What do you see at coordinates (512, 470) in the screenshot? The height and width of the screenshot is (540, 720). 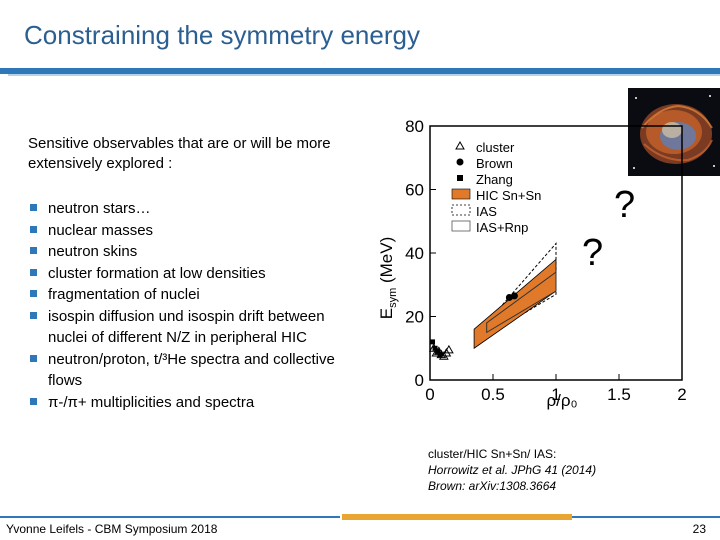 I see `reference-line: Horrowitz et al. JPhG 41 (2014)` at bounding box center [512, 470].